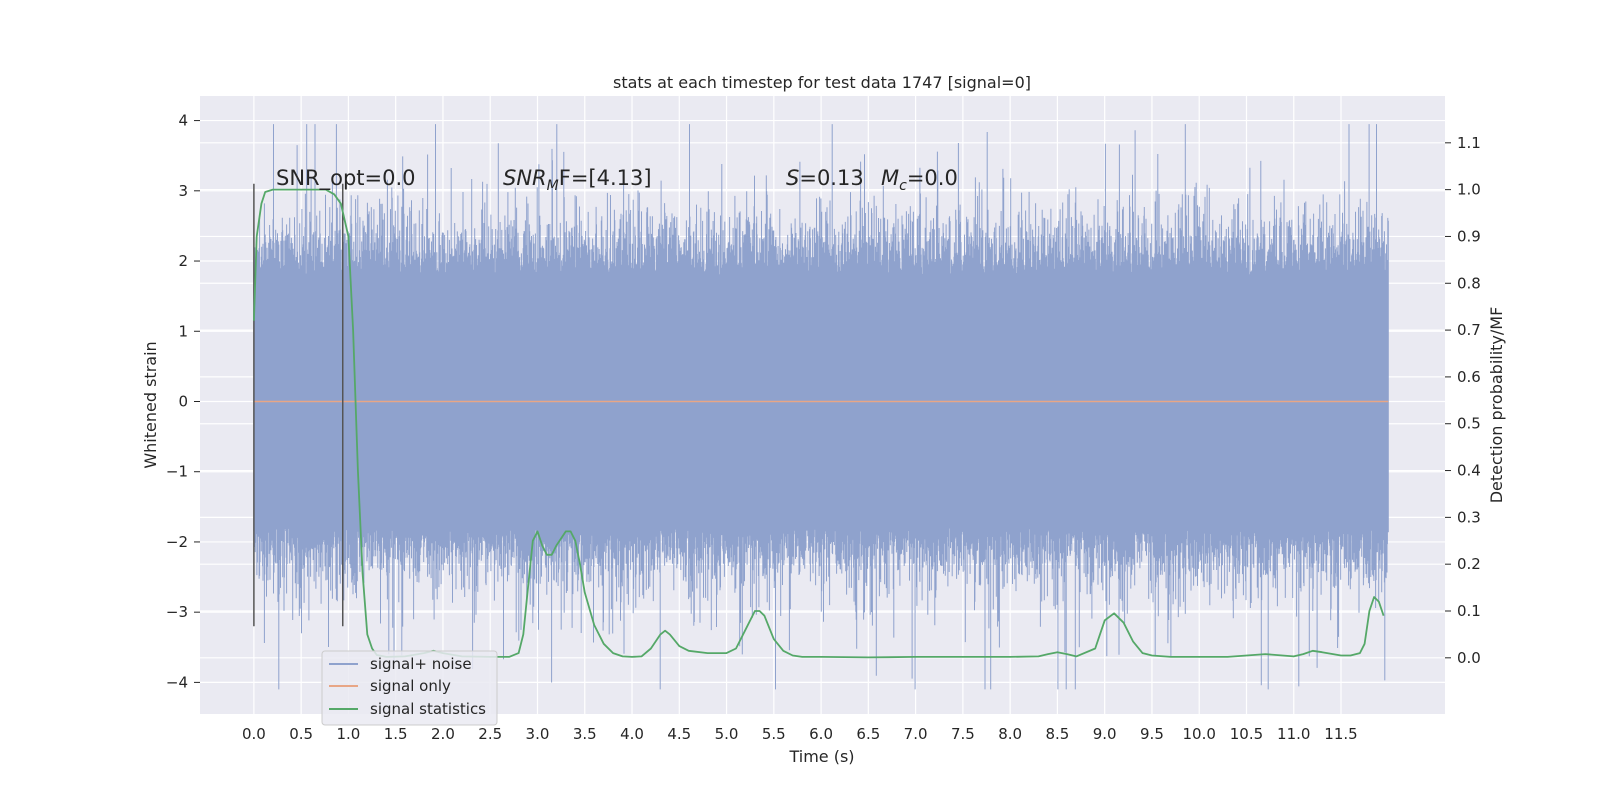 The image size is (1600, 805). What do you see at coordinates (1469, 283) in the screenshot?
I see `y-right-tick-label: 0.8` at bounding box center [1469, 283].